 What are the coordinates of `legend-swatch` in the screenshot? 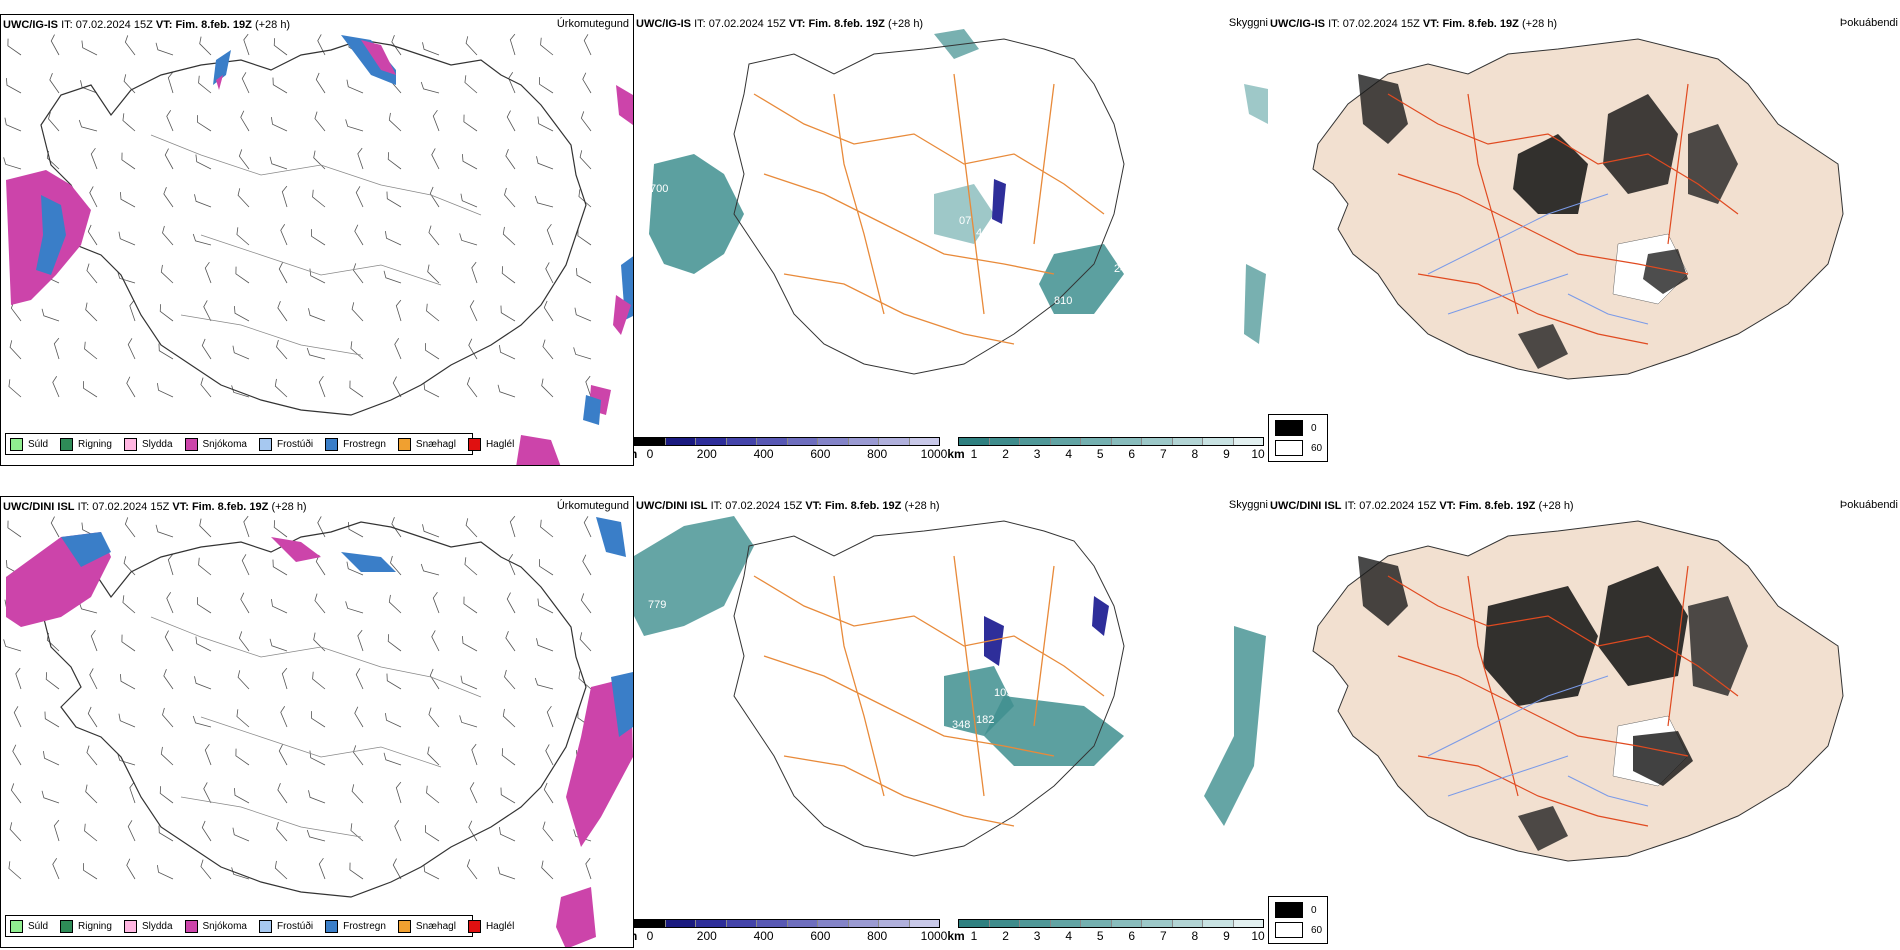 It's located at (404, 444).